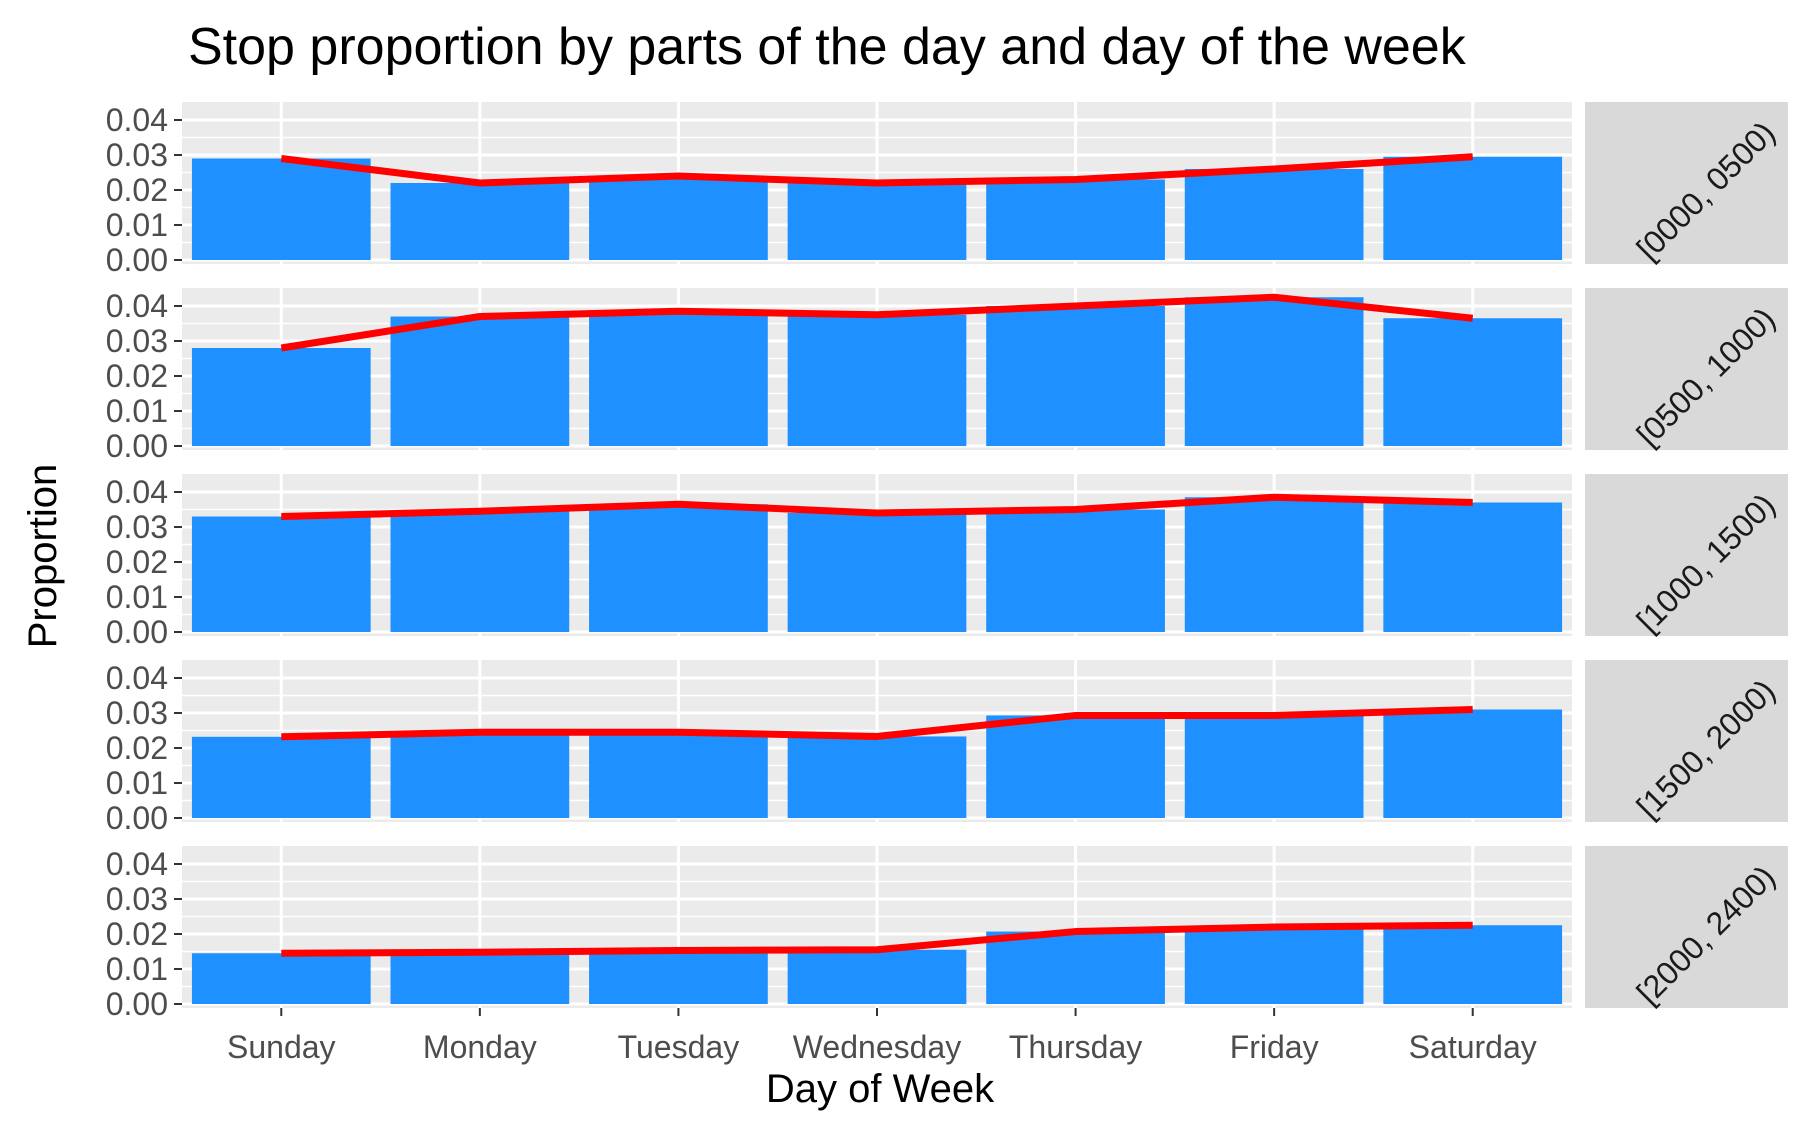  I want to click on facet-panel: 0.000.010.020.030.04 [1500, 2000), so click(947, 748).